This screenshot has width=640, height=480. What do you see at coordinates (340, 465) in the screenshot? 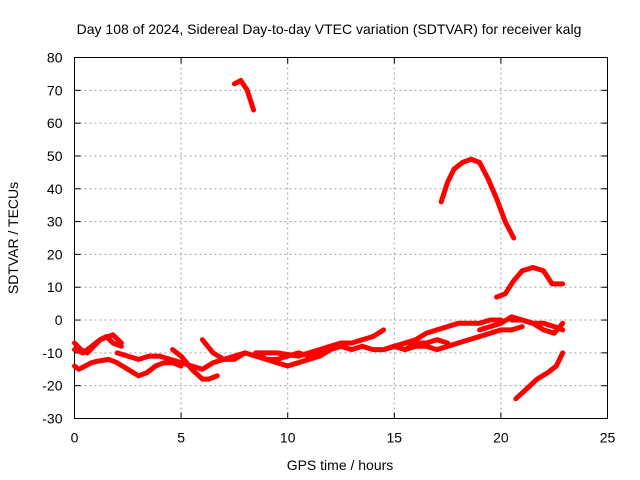
I see `x-axis-label: GPS time / hours` at bounding box center [340, 465].